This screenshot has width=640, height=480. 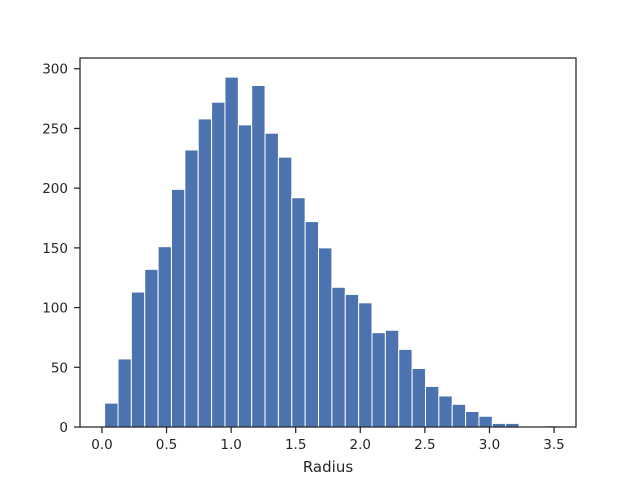 I want to click on x-tick-label: 2.0, so click(x=360, y=445).